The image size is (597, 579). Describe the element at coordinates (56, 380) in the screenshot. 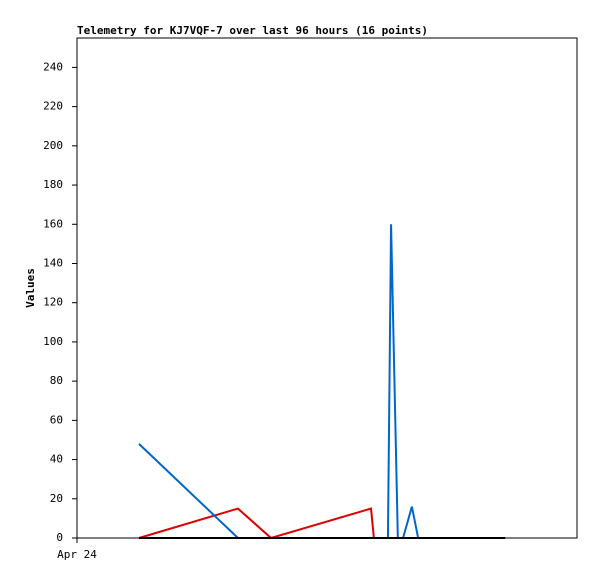

I see `y-tick-label: 80` at that location.